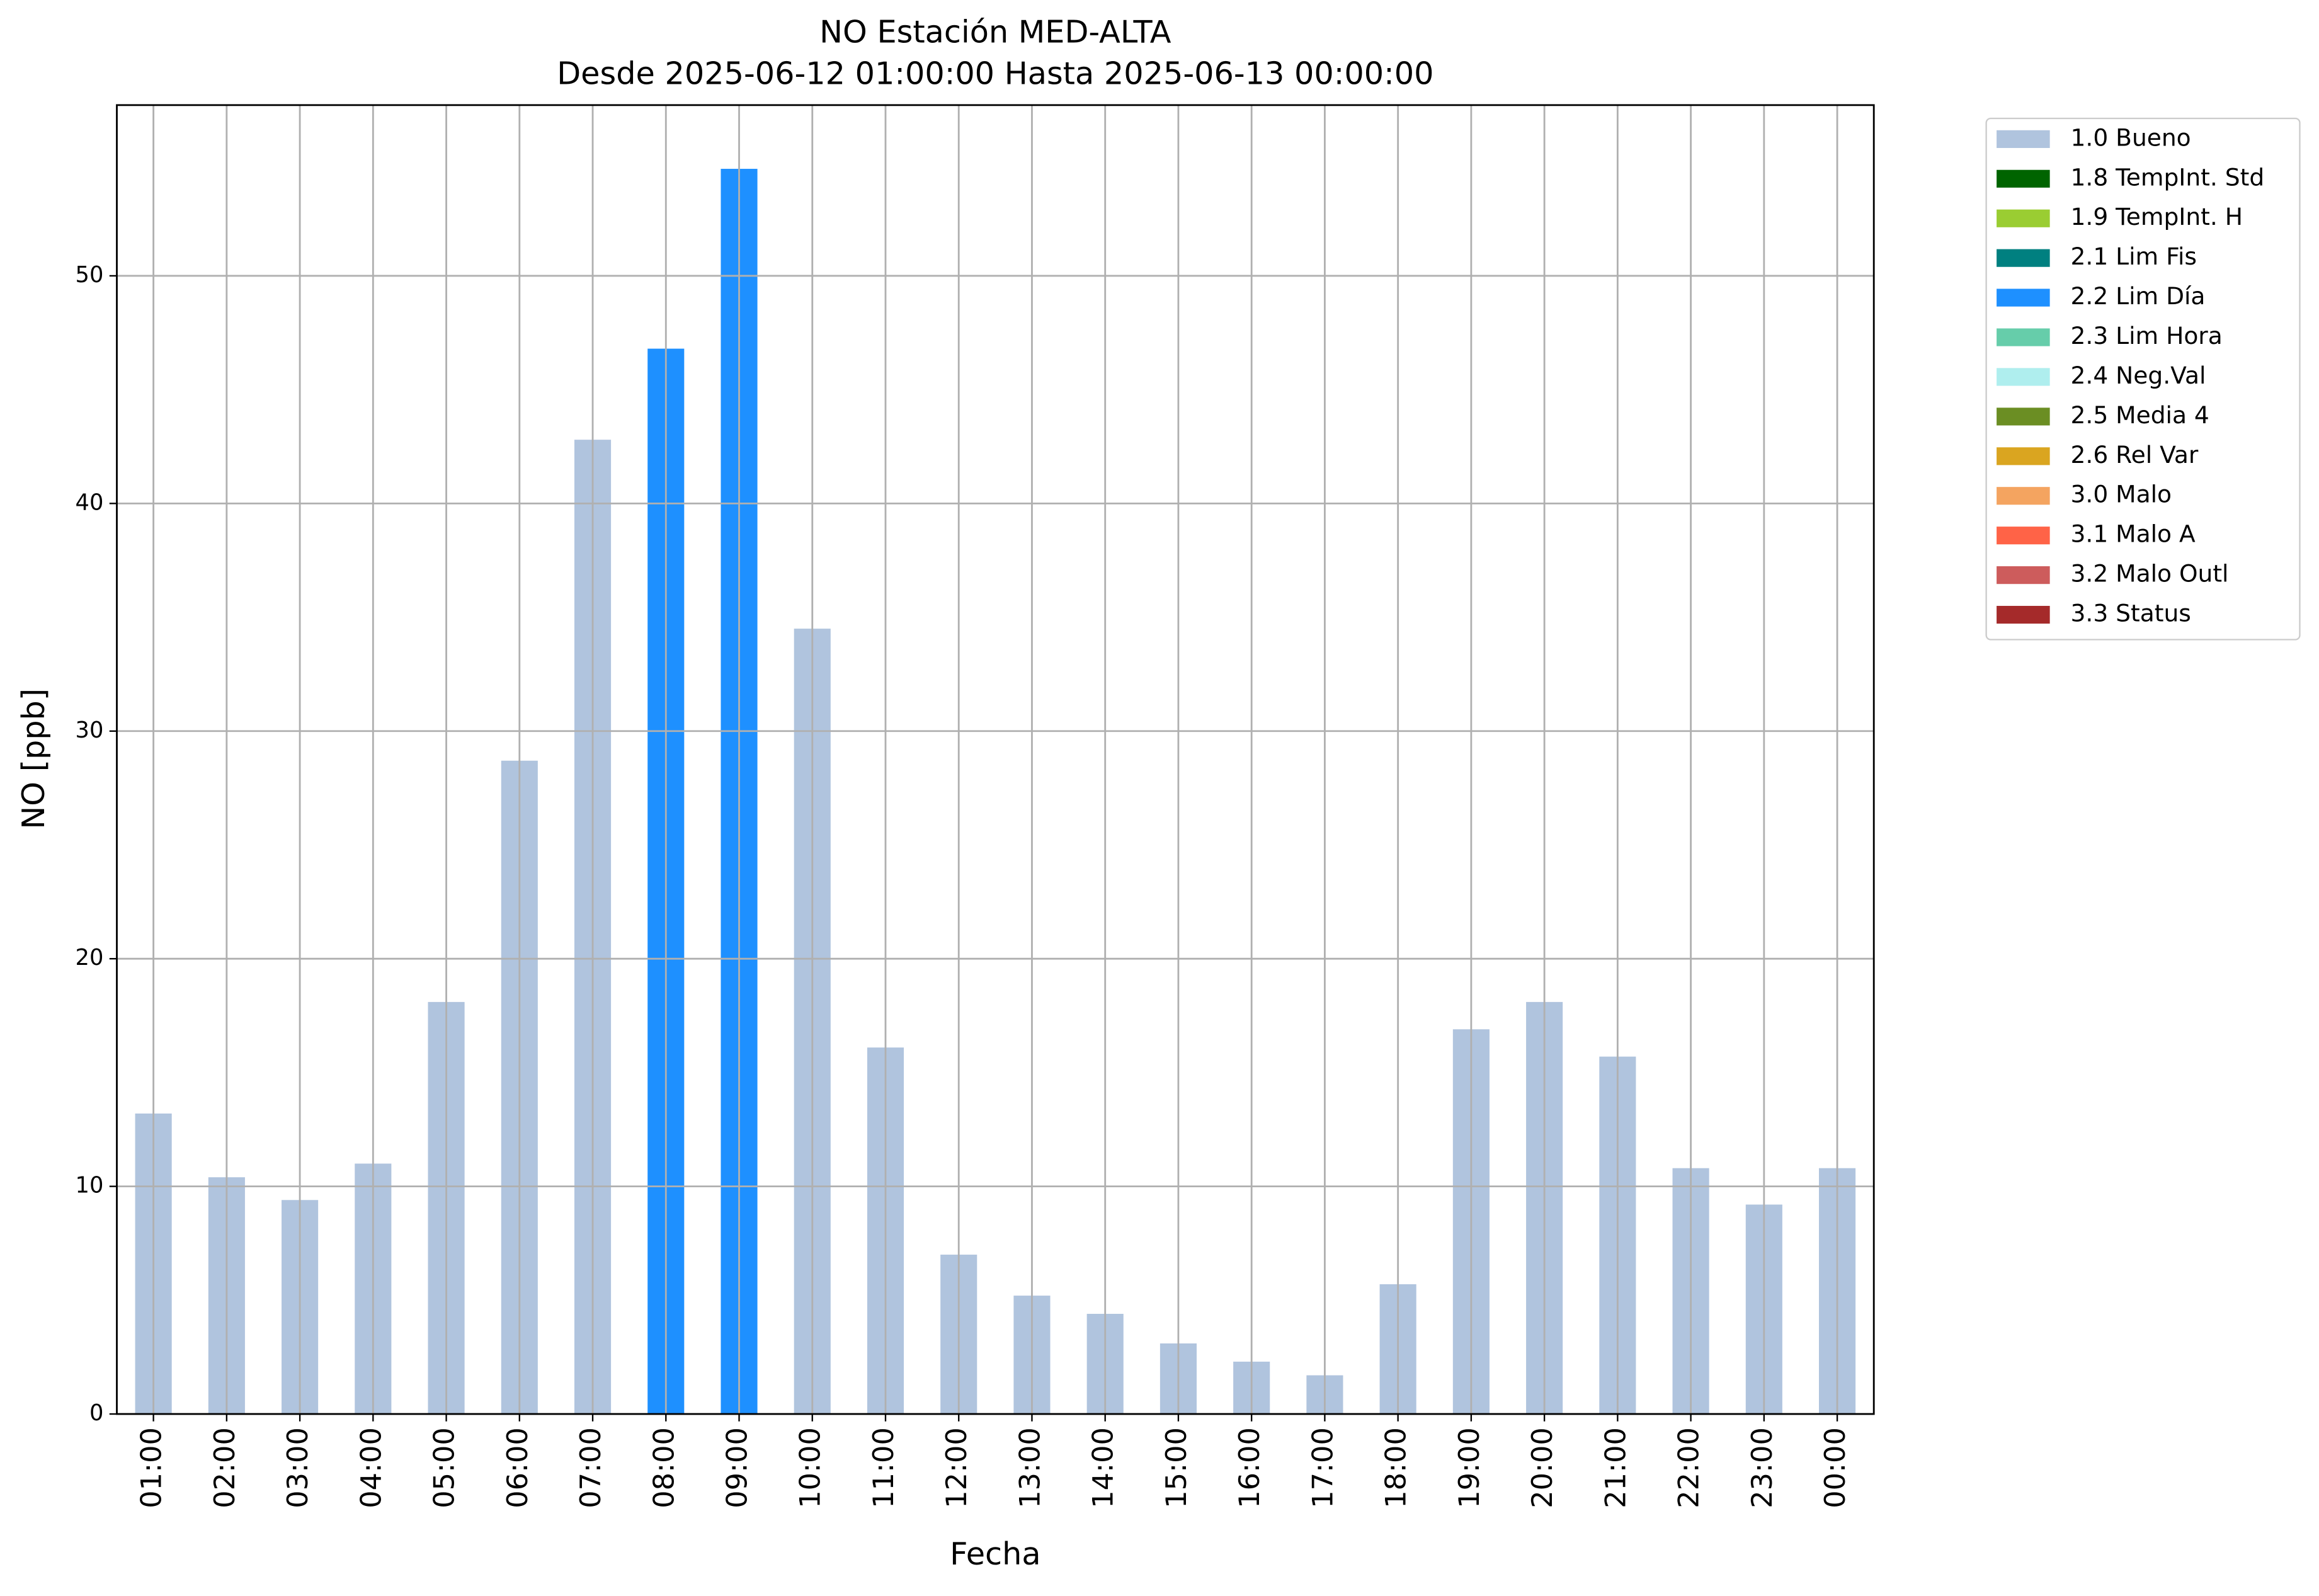  What do you see at coordinates (151, 1467) in the screenshot?
I see `x-tick-label: 01:00` at bounding box center [151, 1467].